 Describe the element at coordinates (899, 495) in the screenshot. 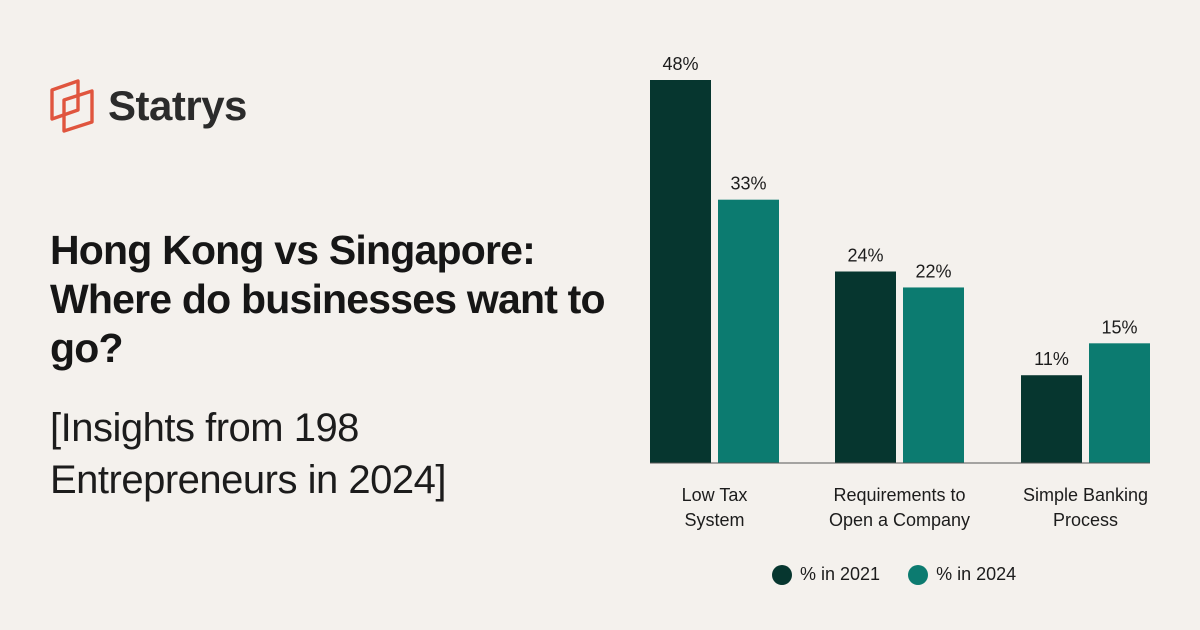

I see `category-label: Requirements to` at that location.